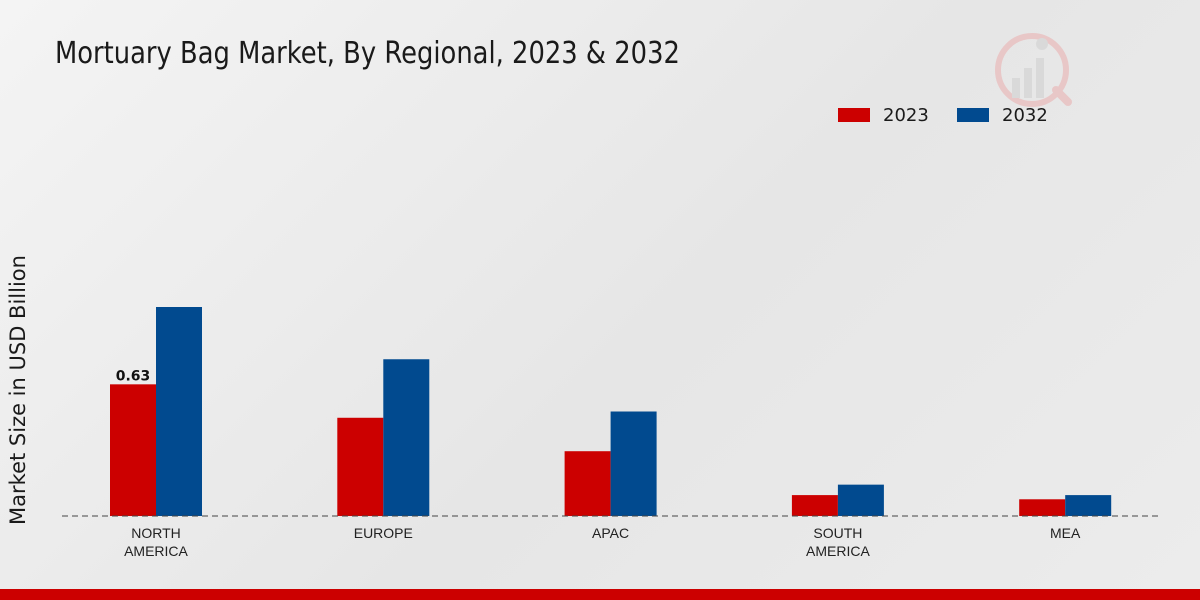 This screenshot has width=1200, height=600. I want to click on bottom-accent-bar, so click(600, 594).